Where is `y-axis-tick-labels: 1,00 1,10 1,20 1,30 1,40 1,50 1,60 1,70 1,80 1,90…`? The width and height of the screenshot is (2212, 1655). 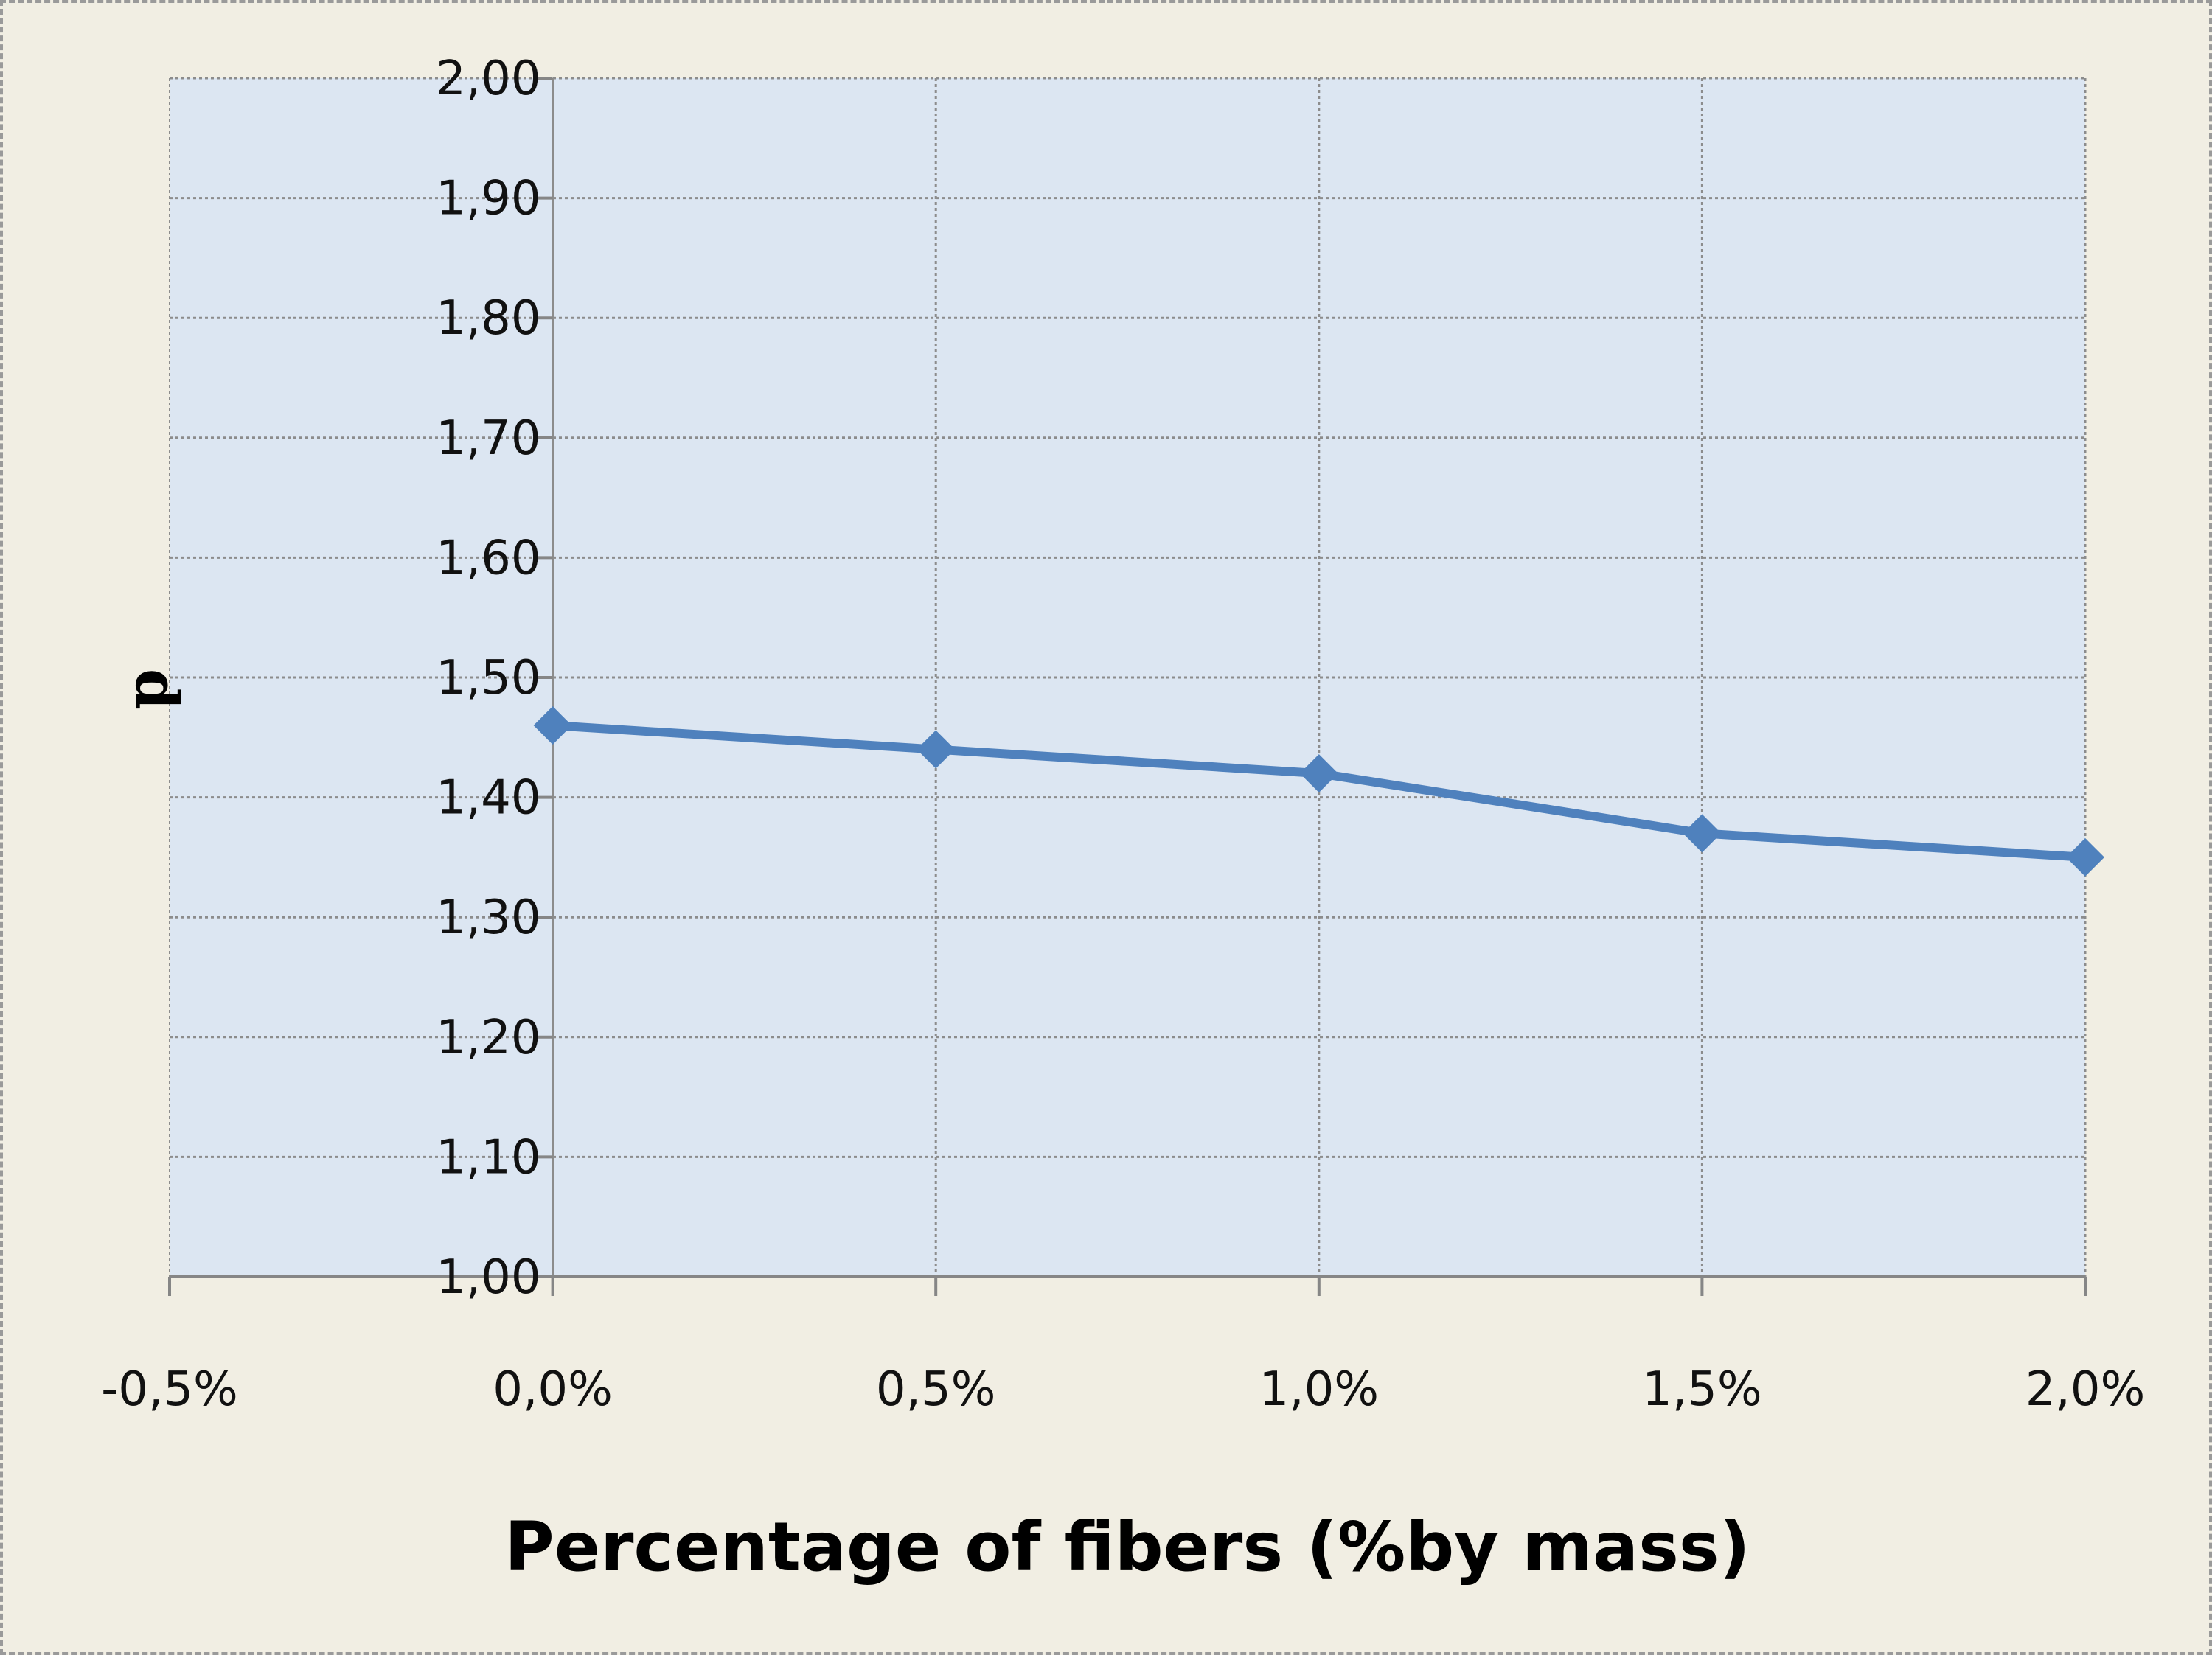 y-axis-tick-labels: 1,00 1,10 1,20 1,30 1,40 1,50 1,60 1,70 1,80 1,90… is located at coordinates (488, 678).